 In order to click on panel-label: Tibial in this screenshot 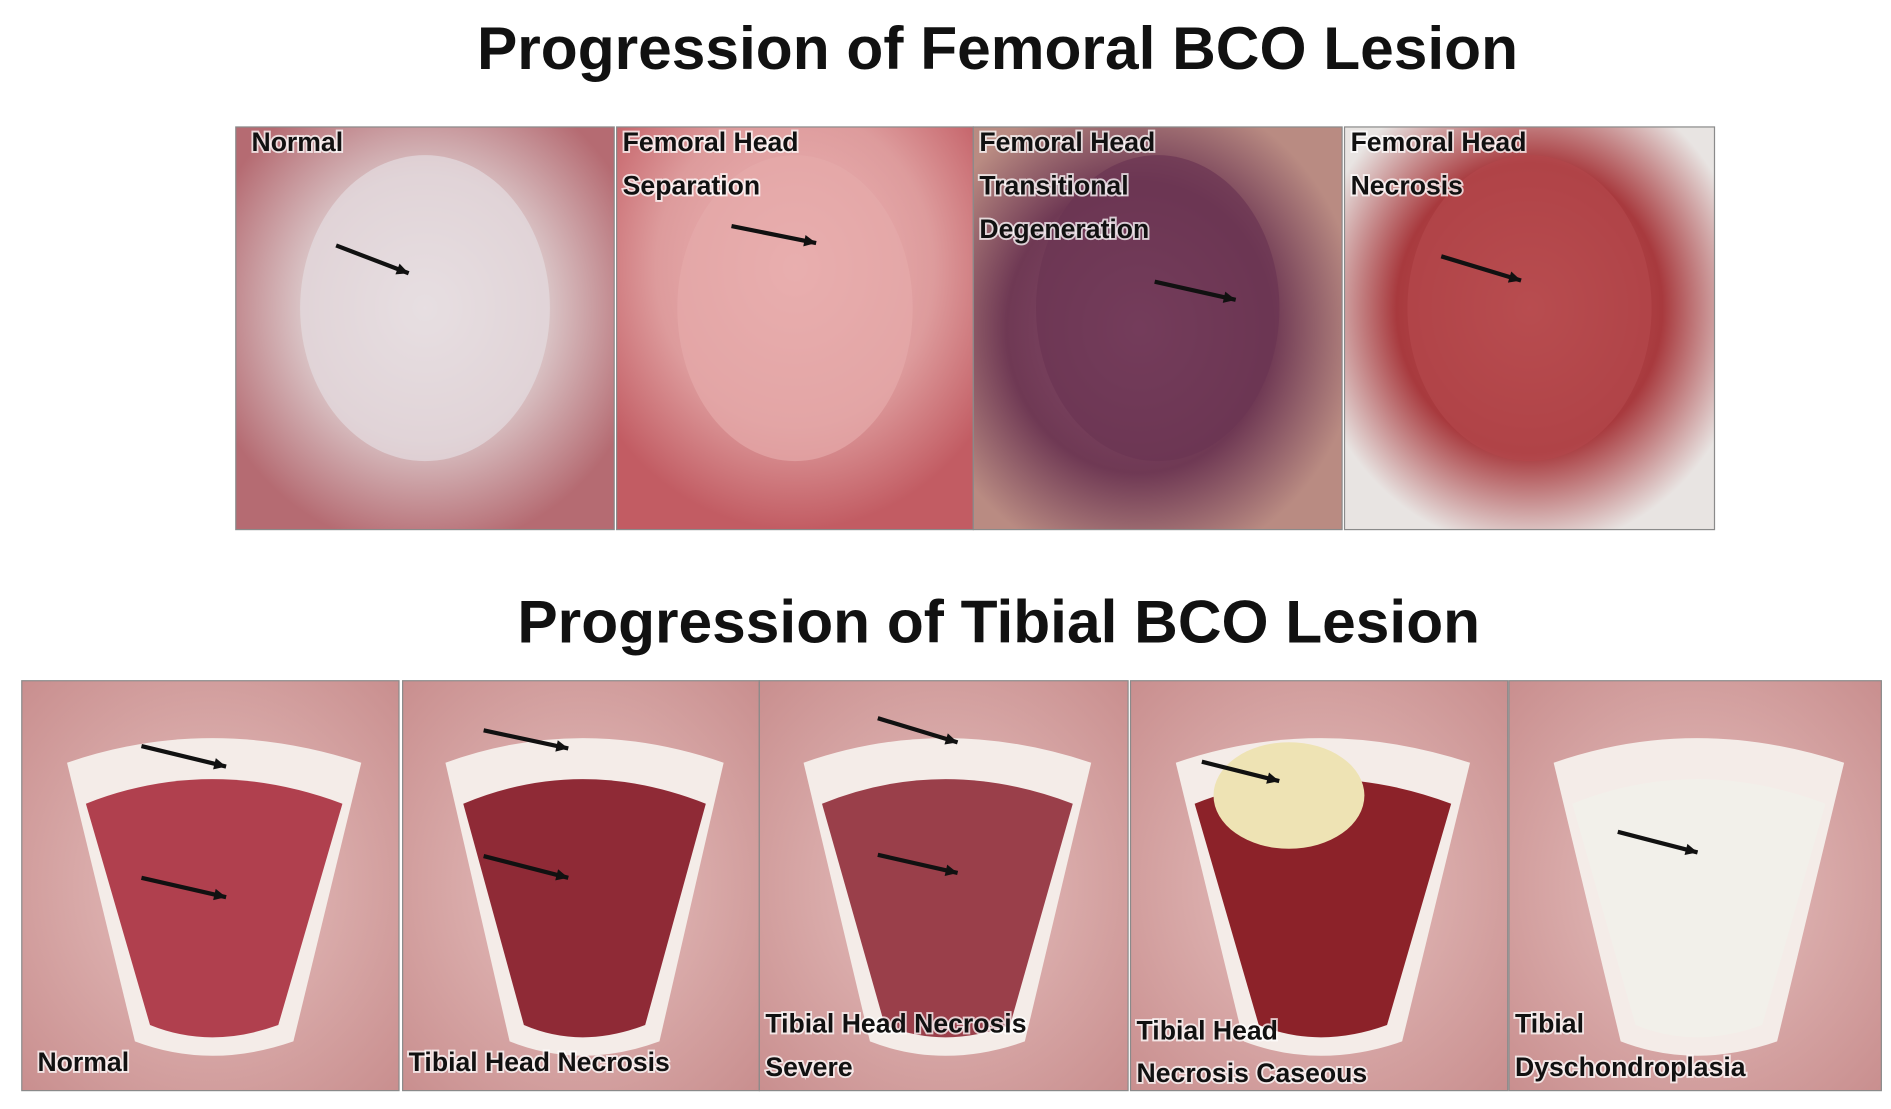, I will do `click(1549, 1023)`.